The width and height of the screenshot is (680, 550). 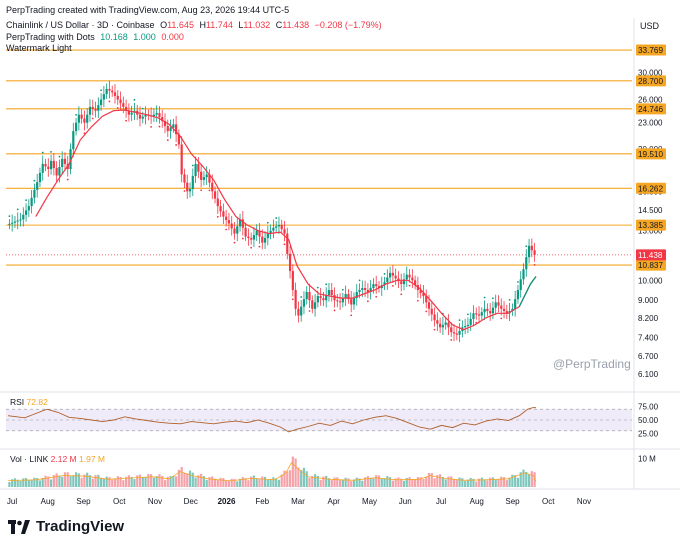 I want to click on volume-legend: Vol · LINK 2.12 M 1.97 M, so click(x=57, y=459).